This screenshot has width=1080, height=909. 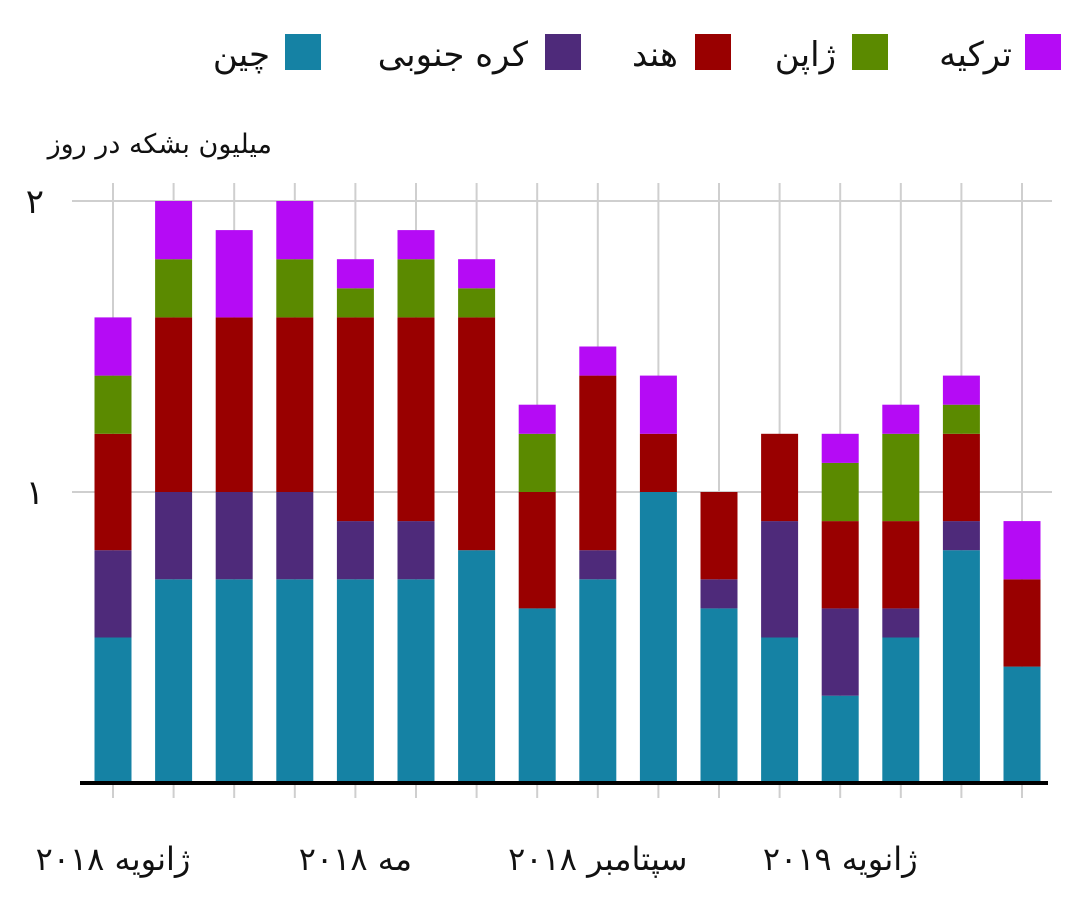 I want to click on legend-label: کره جنوبی, so click(x=453, y=55).